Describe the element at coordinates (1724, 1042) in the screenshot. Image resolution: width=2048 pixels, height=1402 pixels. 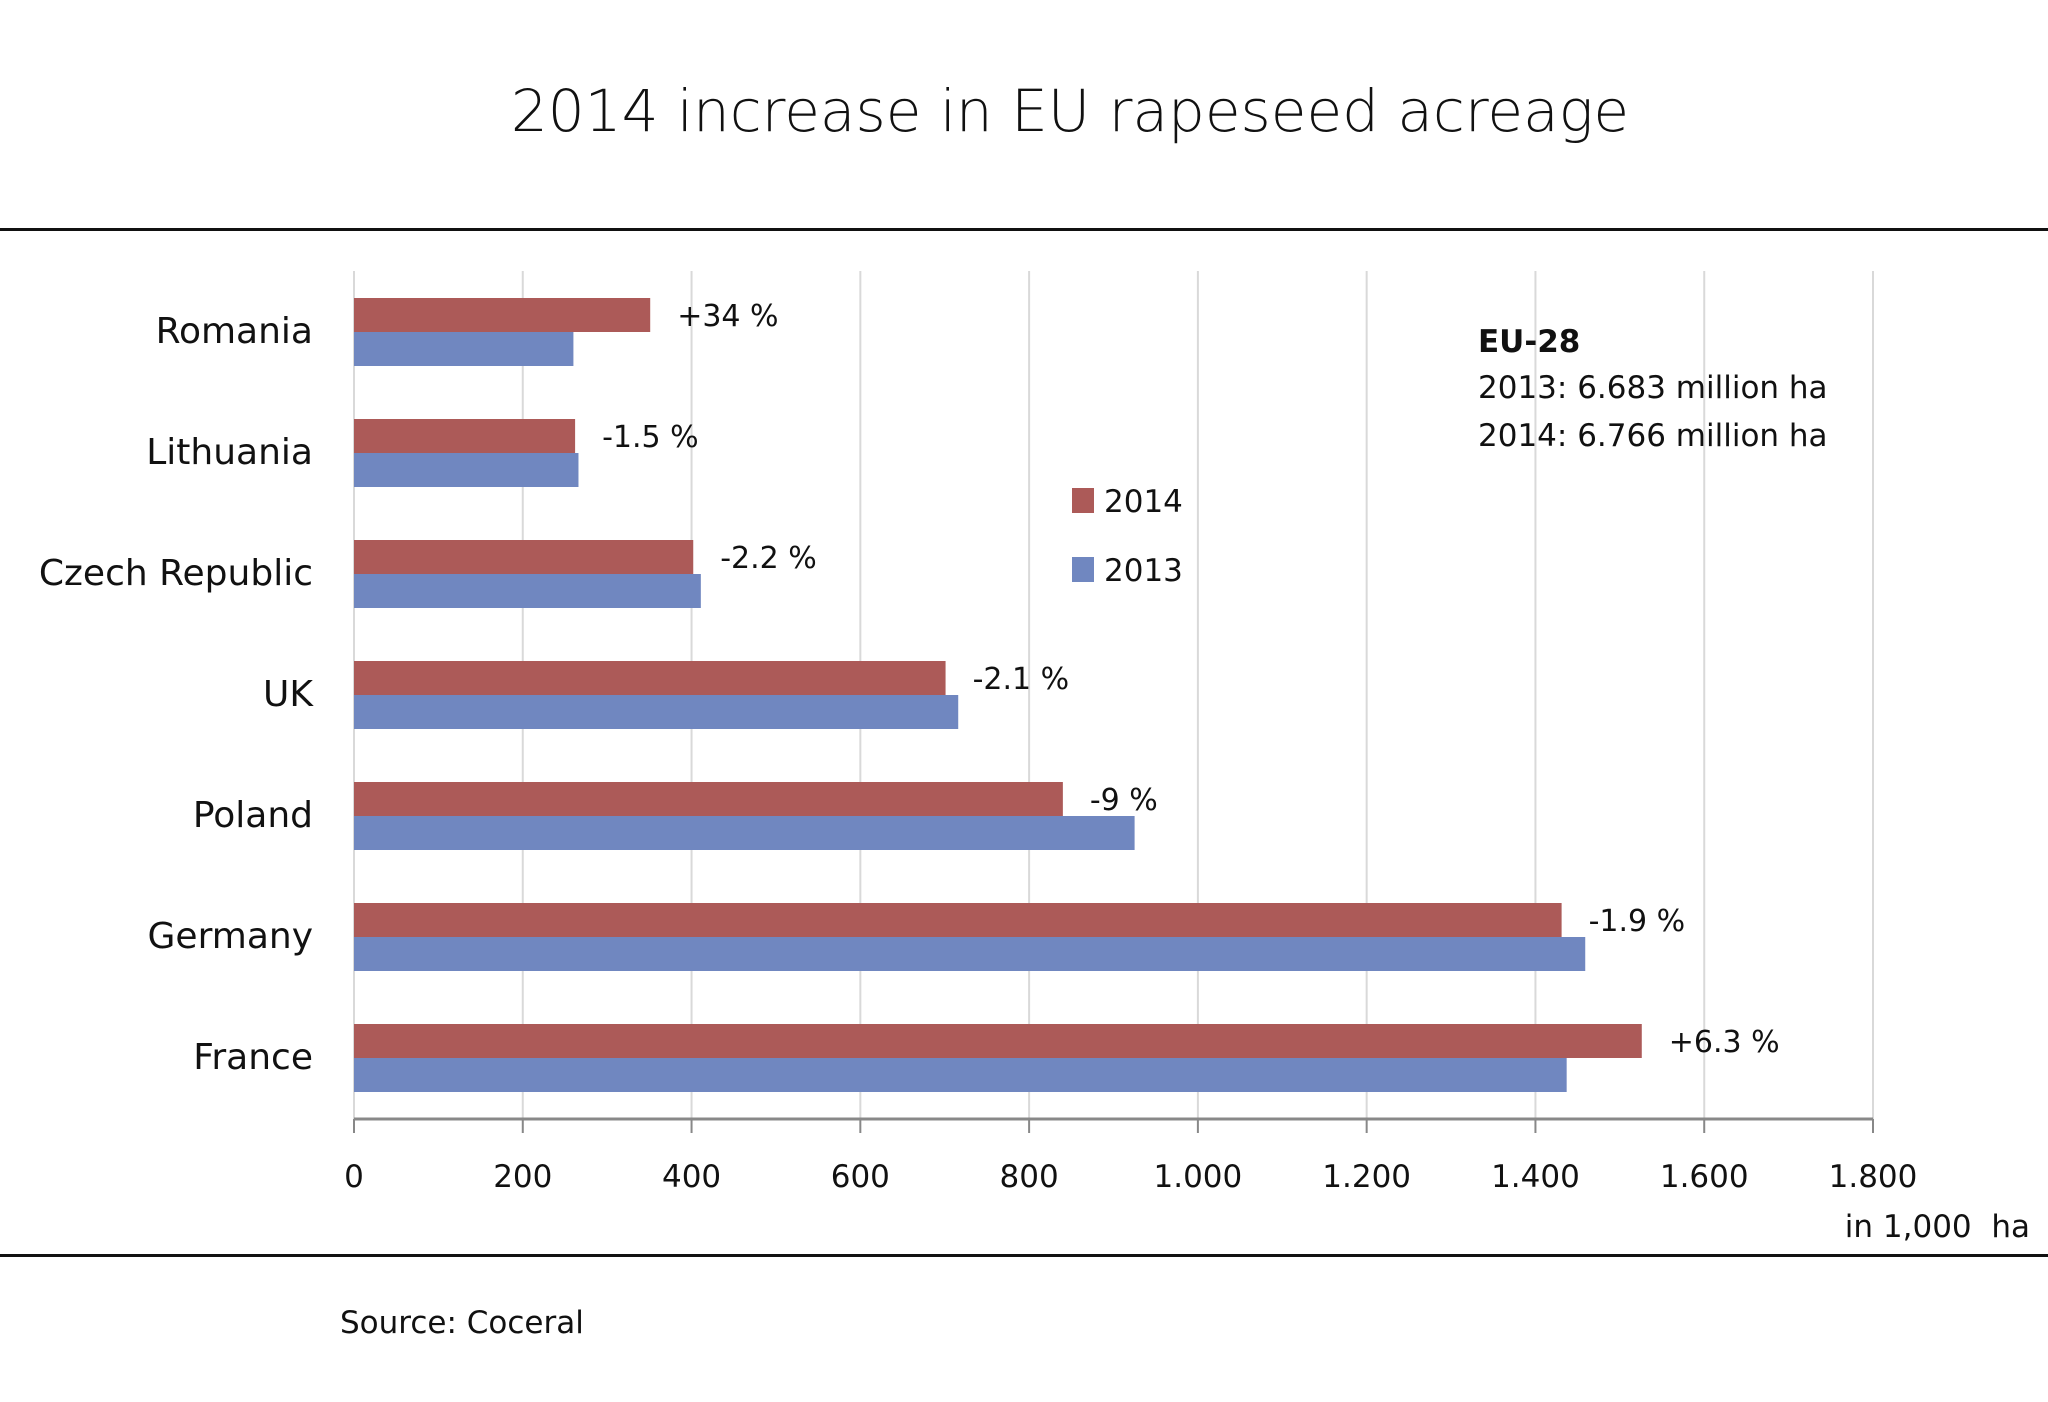
I see `data-label: +6.3 %` at that location.